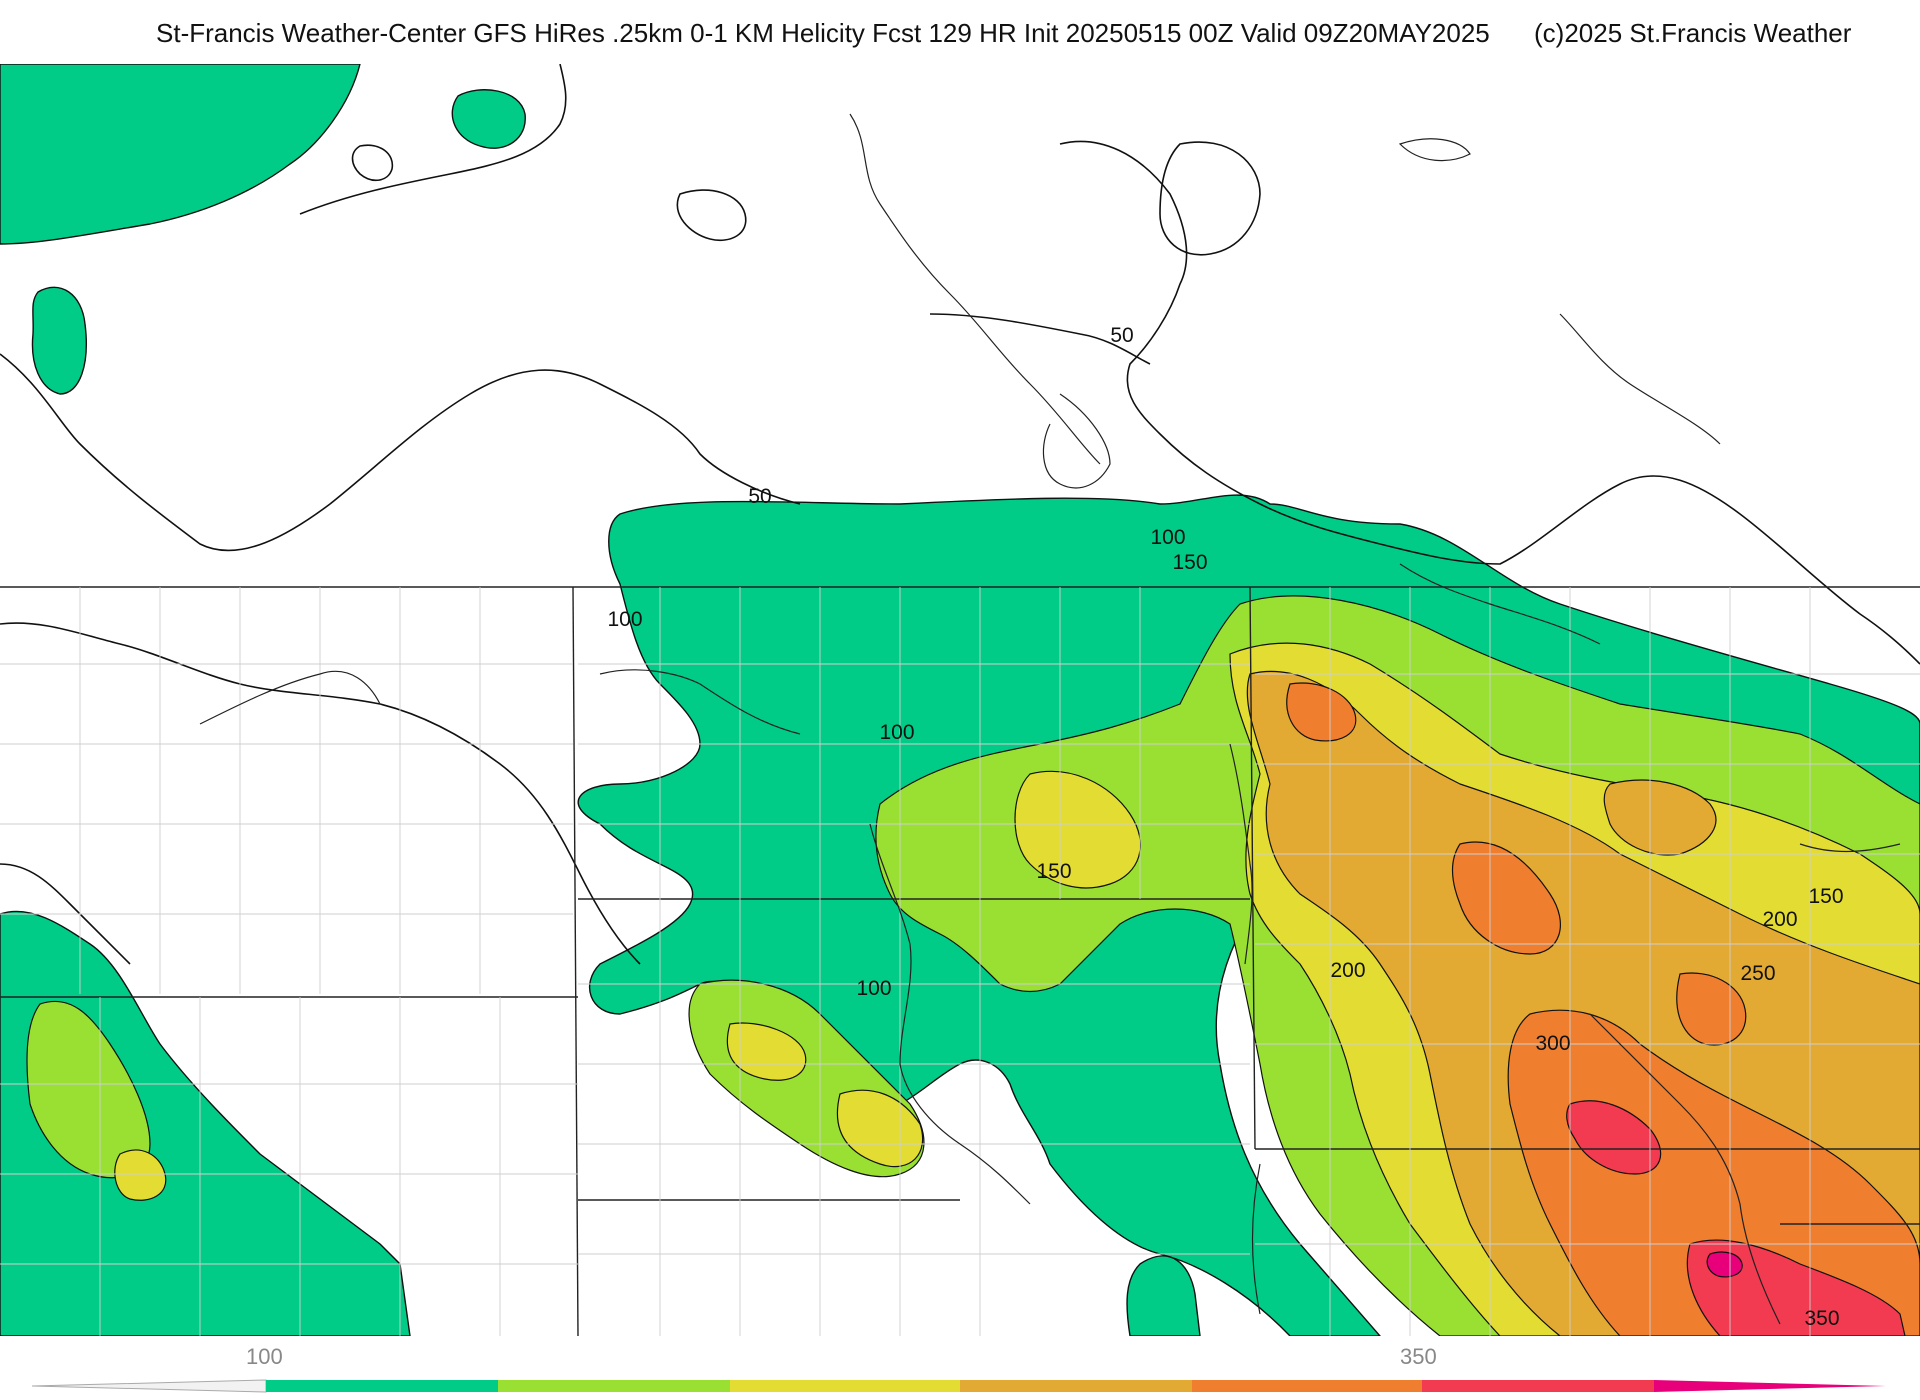 This screenshot has width=1920, height=1400. I want to click on copyright-text: (c)2025 St.Francis Weather, so click(1693, 33).